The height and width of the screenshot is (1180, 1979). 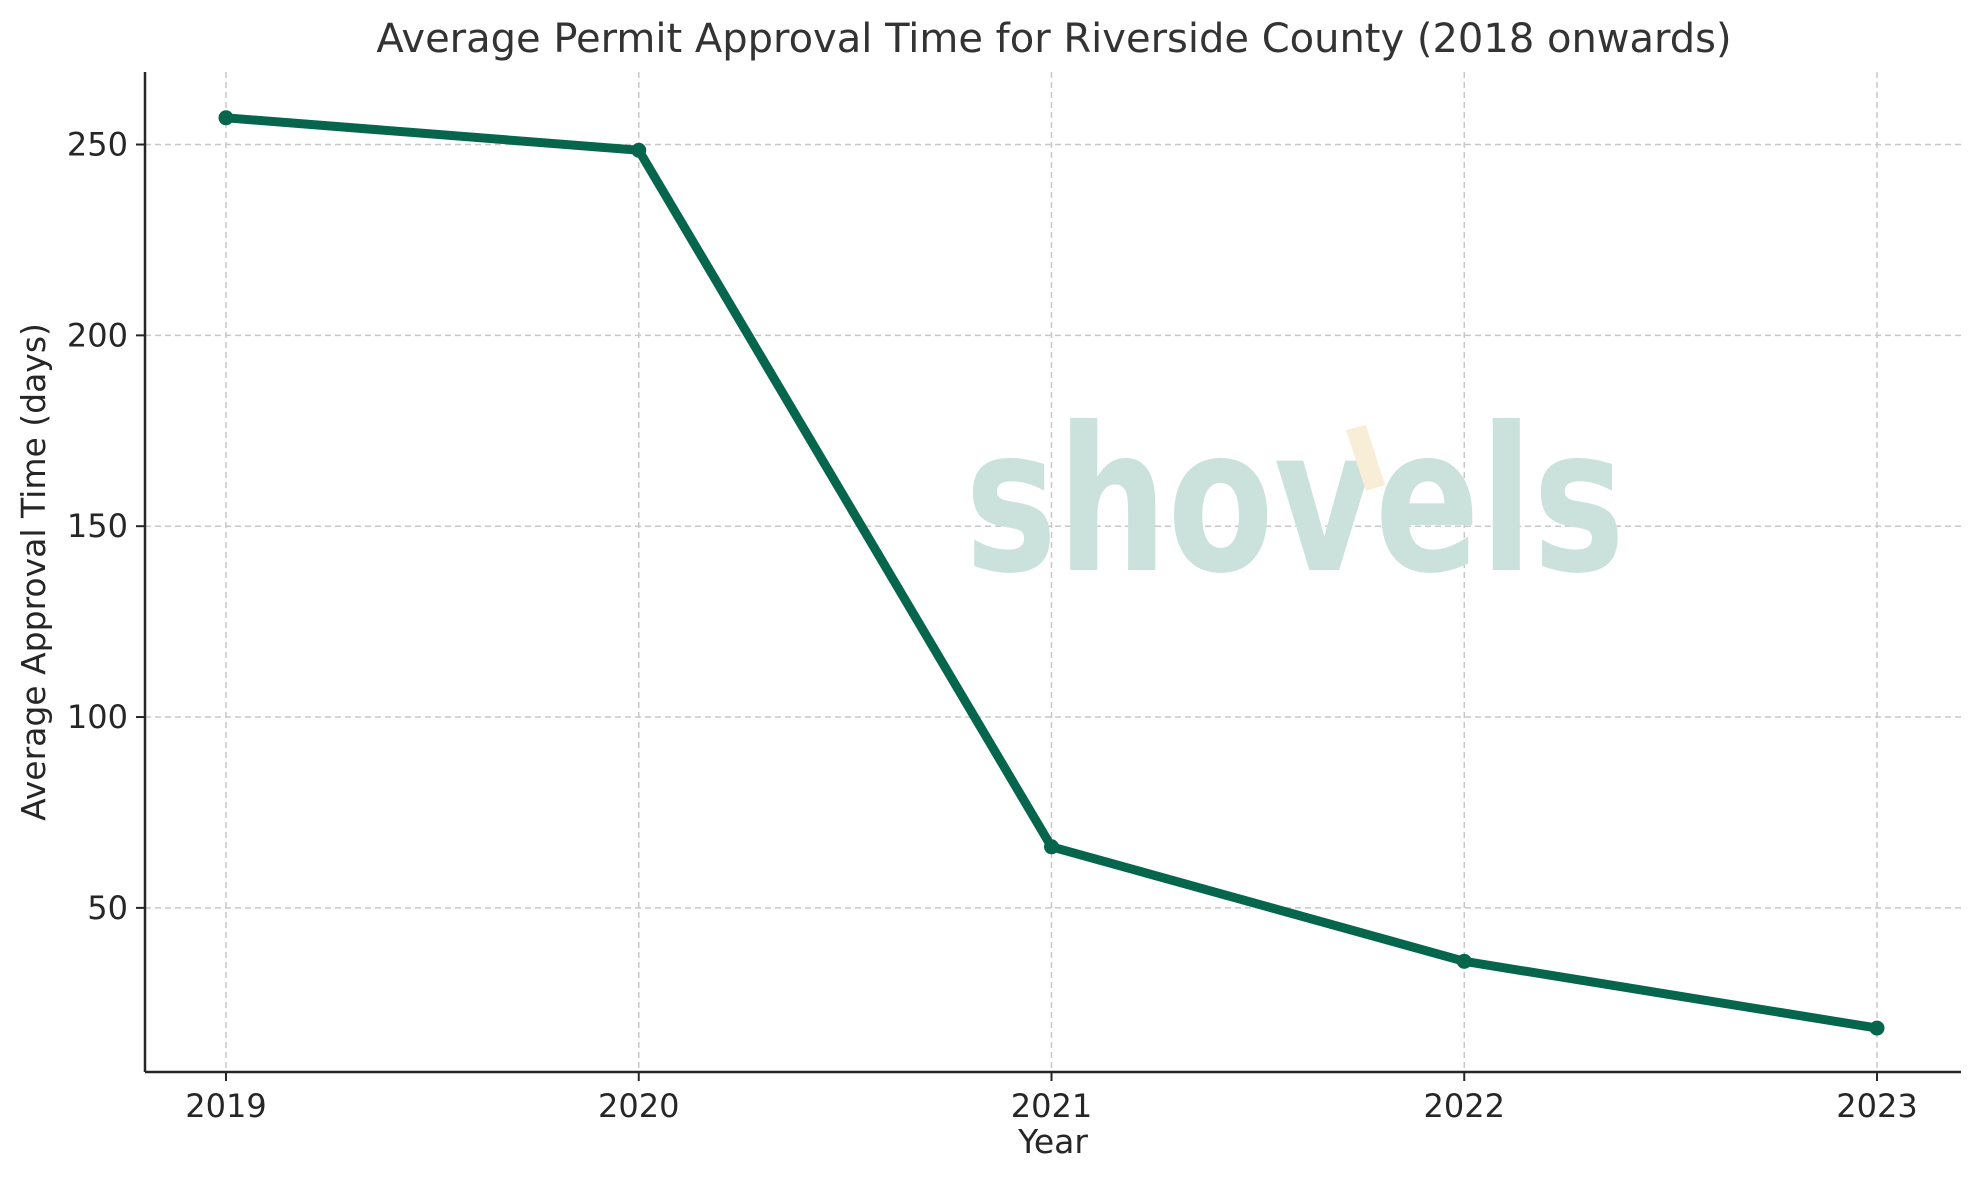 I want to click on x-tick-label: 2022, so click(x=1464, y=1106).